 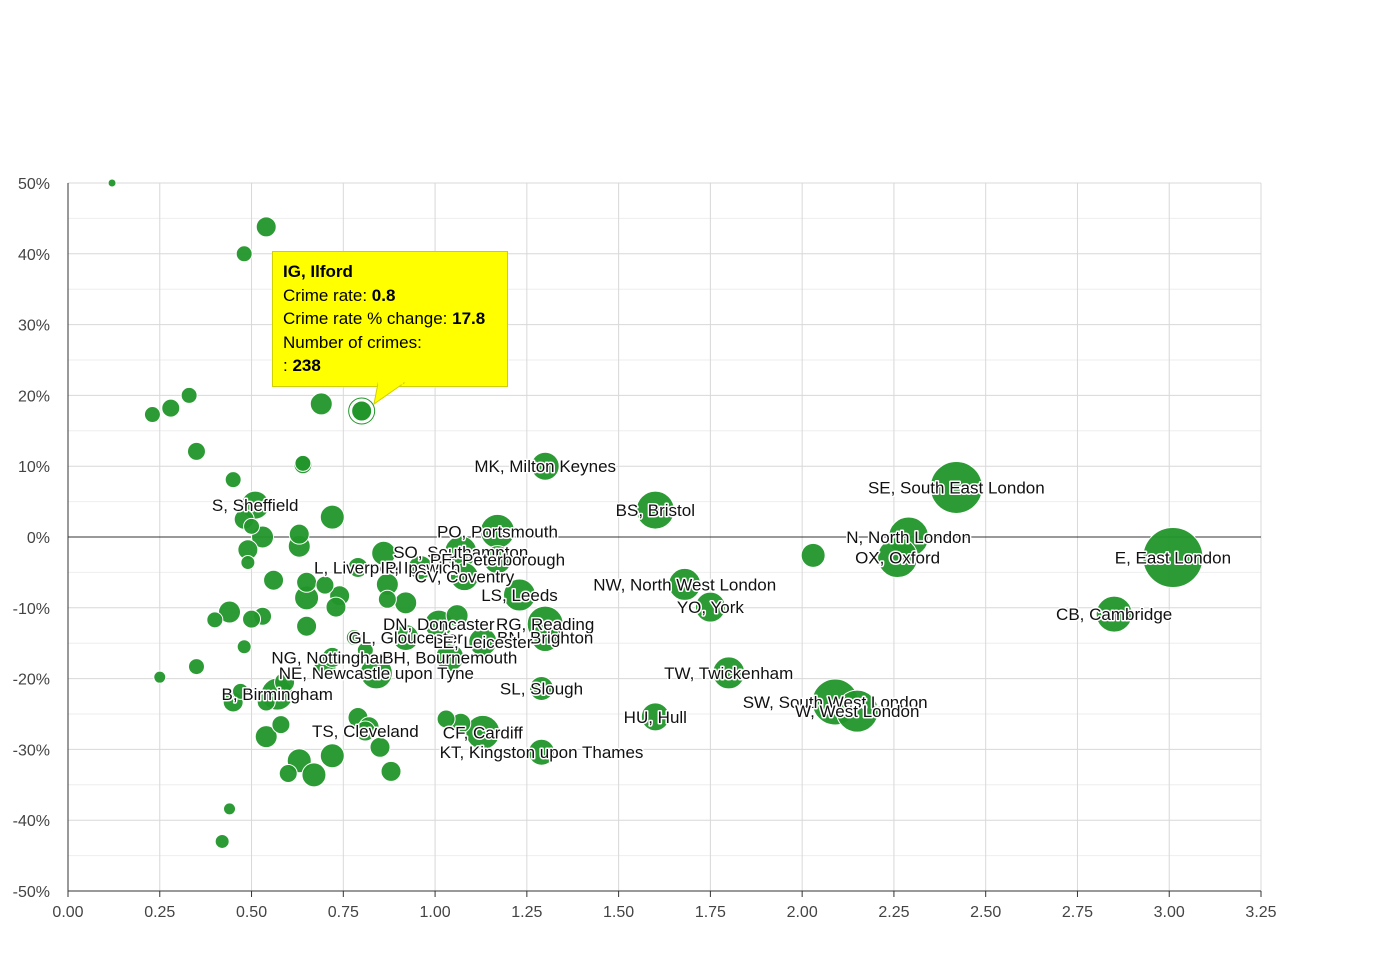 I want to click on x-tick-label: 2.50, so click(x=985, y=912).